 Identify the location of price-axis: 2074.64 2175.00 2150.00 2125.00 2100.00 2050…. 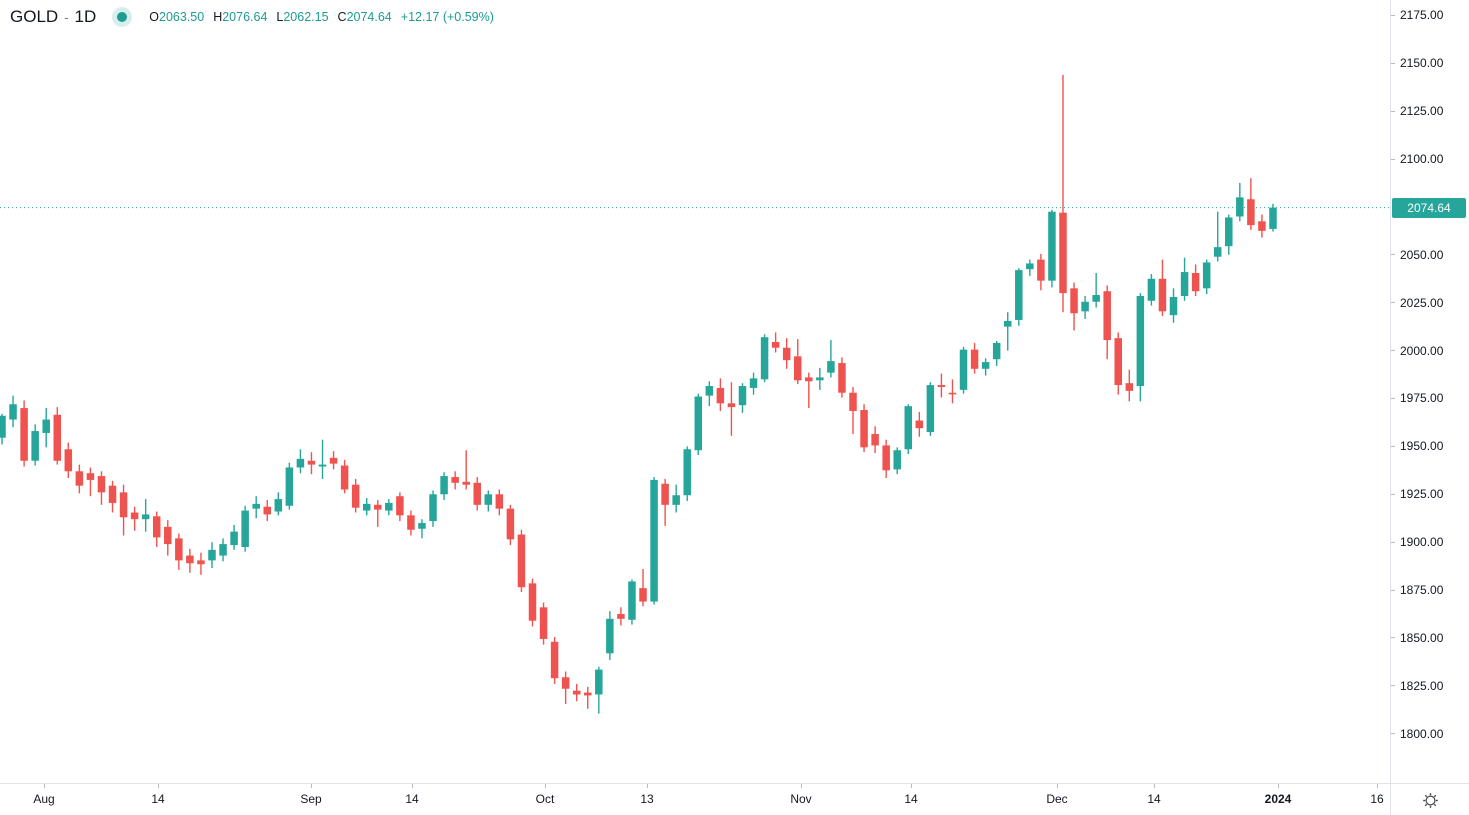
(1429, 391).